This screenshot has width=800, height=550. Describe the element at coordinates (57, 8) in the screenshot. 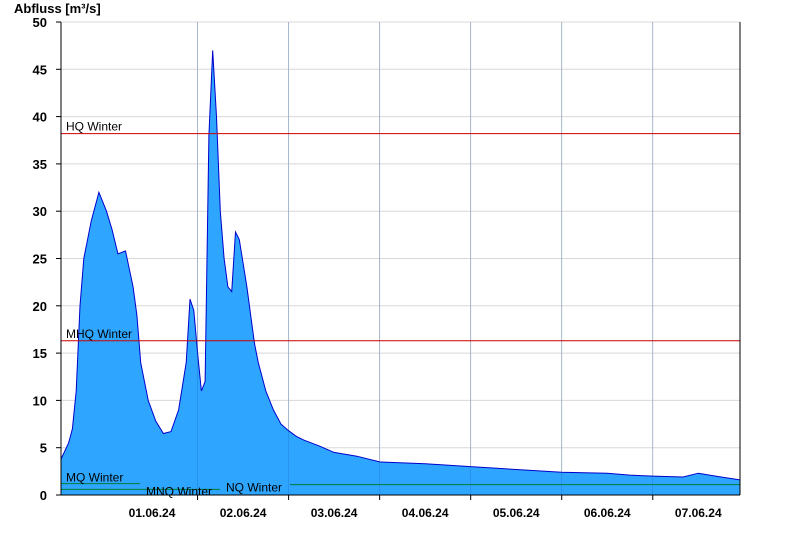

I see `y-axis-label: Abfluss [m³/s]` at that location.